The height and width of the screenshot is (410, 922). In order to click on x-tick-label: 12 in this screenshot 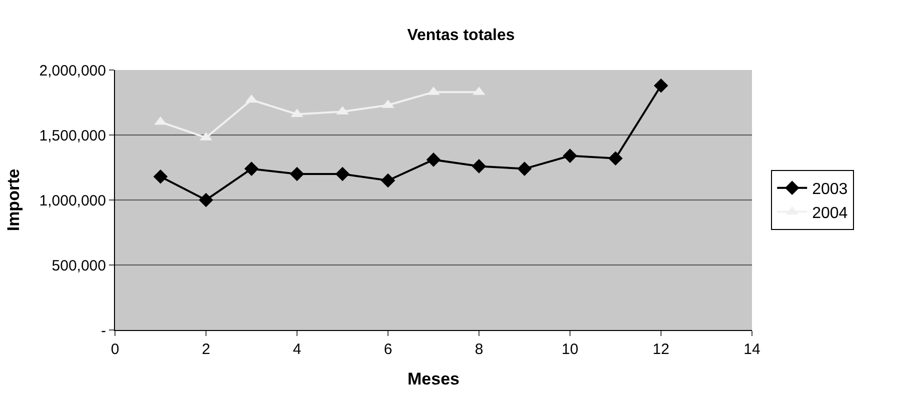, I will do `click(661, 349)`.